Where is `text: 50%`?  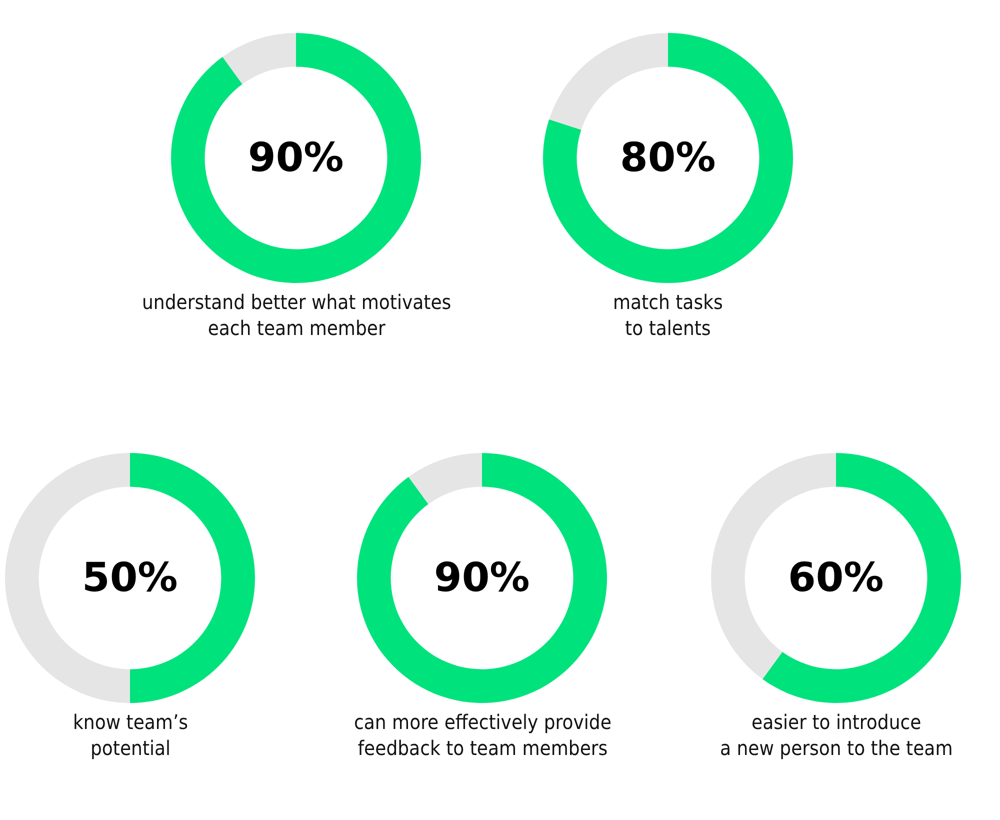 text: 50% is located at coordinates (130, 578).